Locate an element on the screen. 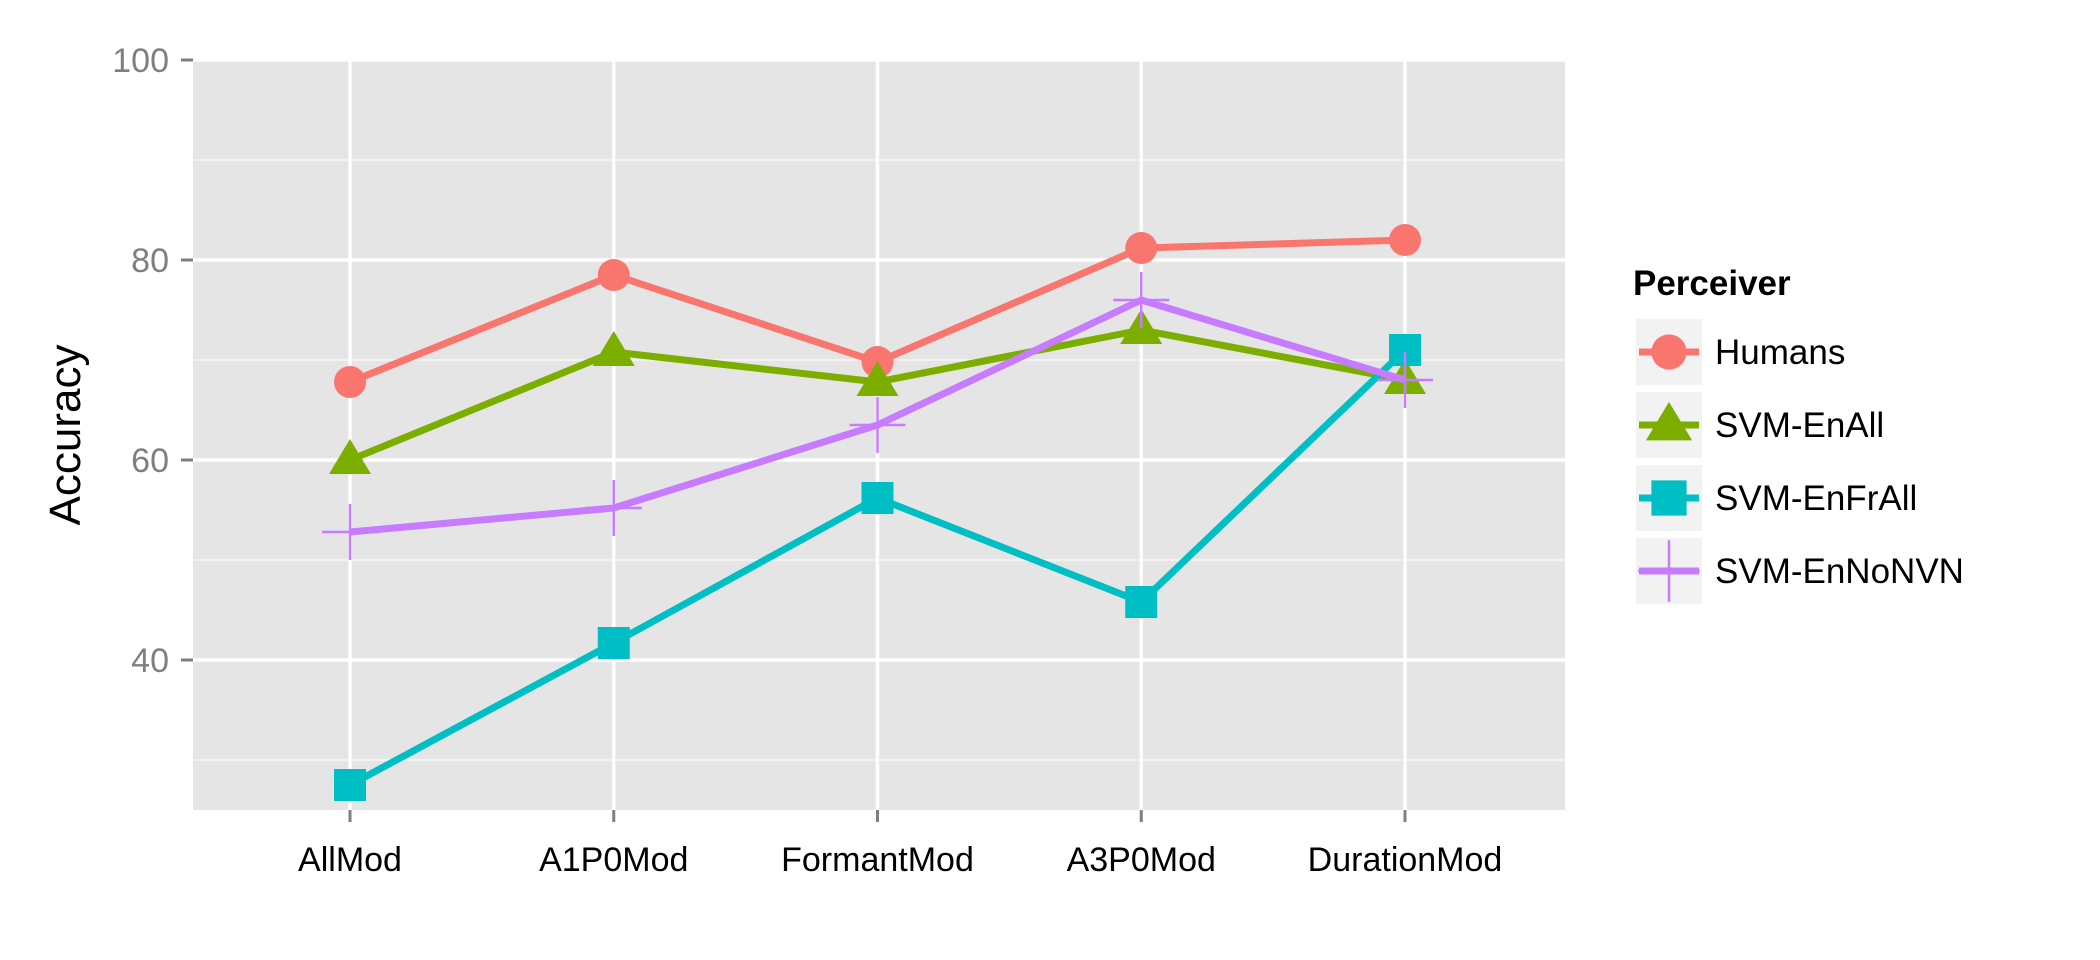 The height and width of the screenshot is (960, 2100). legend-item: SVM-EnAll is located at coordinates (1759, 425).